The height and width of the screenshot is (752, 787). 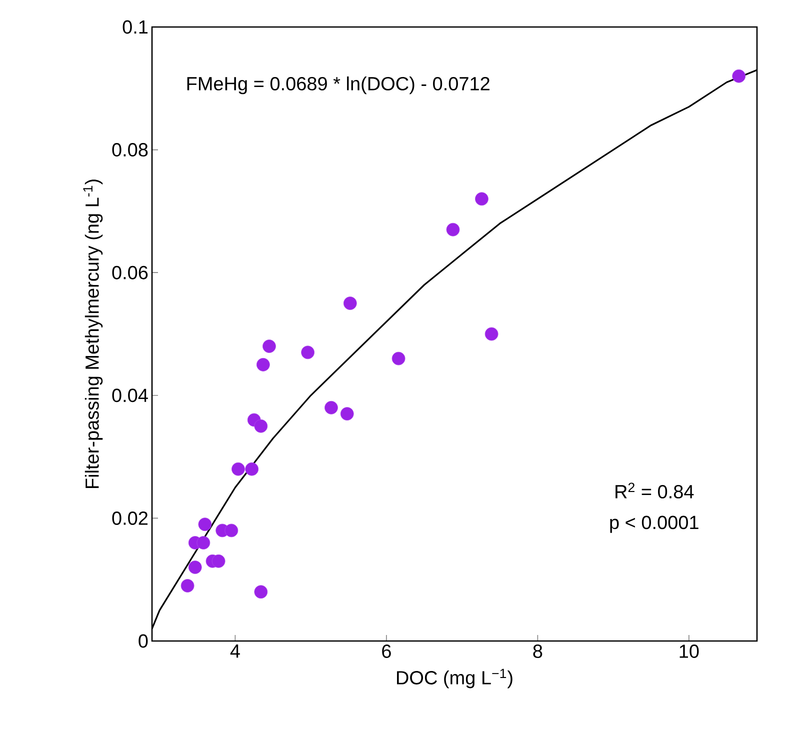 I want to click on y-tick-label: 0, so click(x=143, y=641).